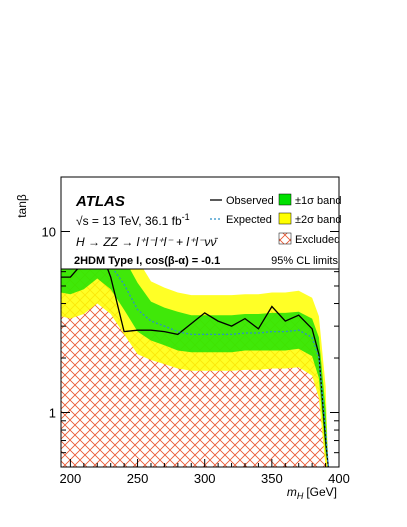 The width and height of the screenshot is (407, 527). What do you see at coordinates (339, 478) in the screenshot?
I see `x-tick-label: 400` at bounding box center [339, 478].